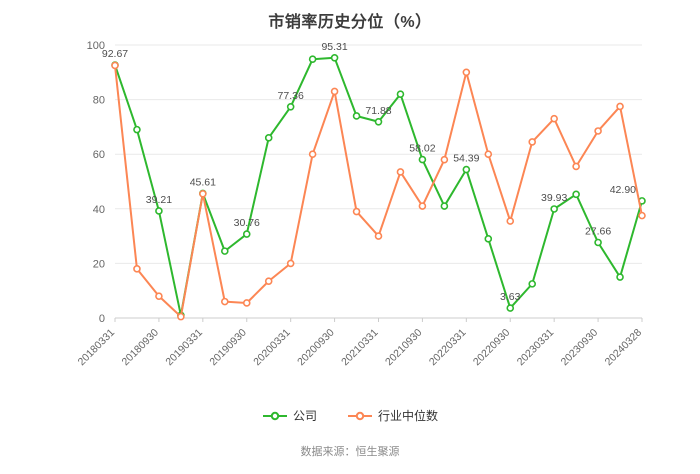  I want to click on y-axis-tick-label: 0, so click(102, 319).